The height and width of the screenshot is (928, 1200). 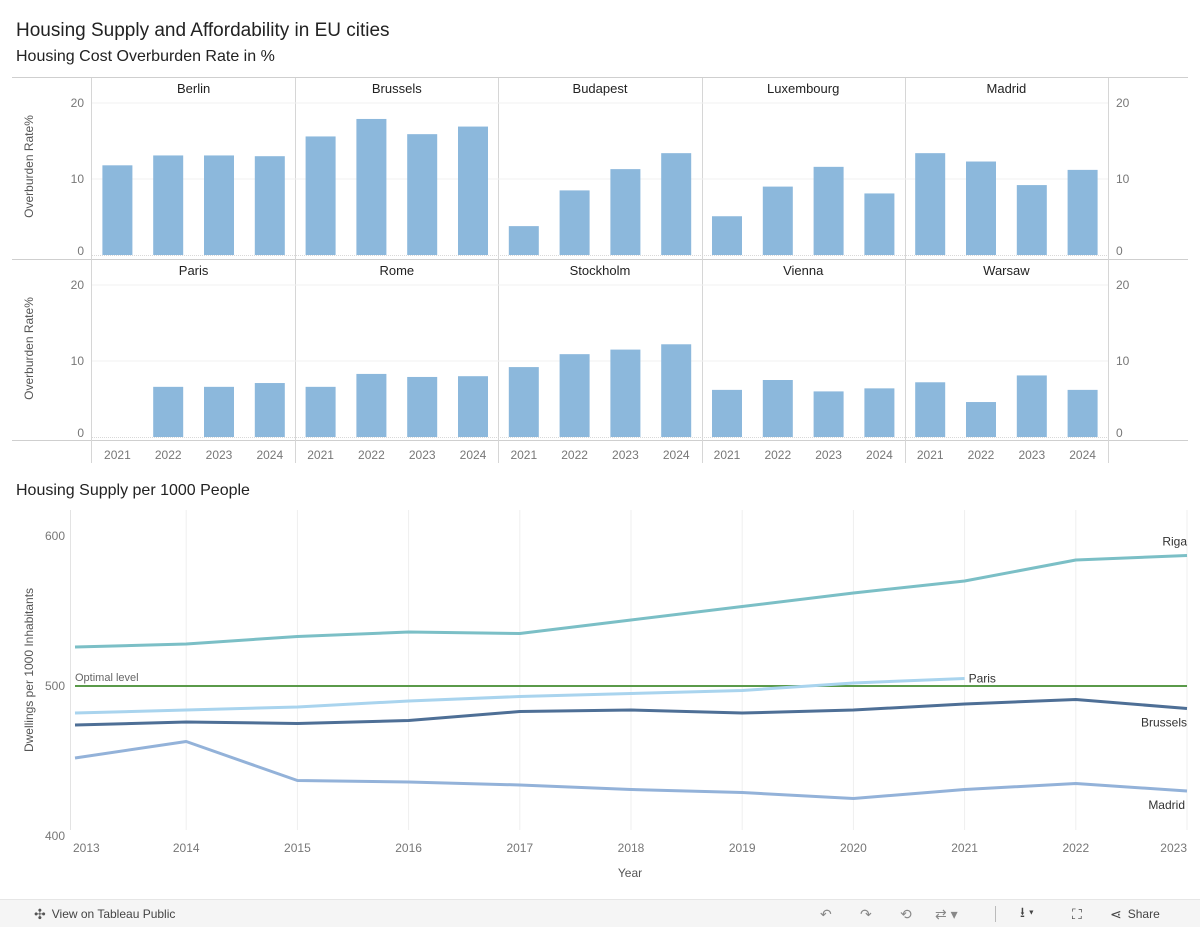 I want to click on bar-vienna-2021, so click(x=727, y=413).